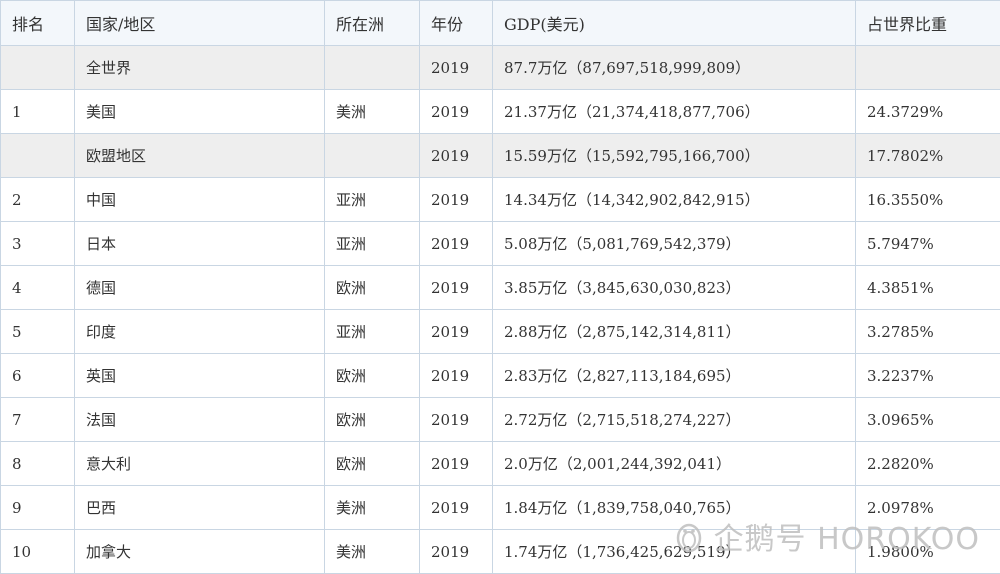  I want to click on cell-country: 全世界, so click(199, 67).